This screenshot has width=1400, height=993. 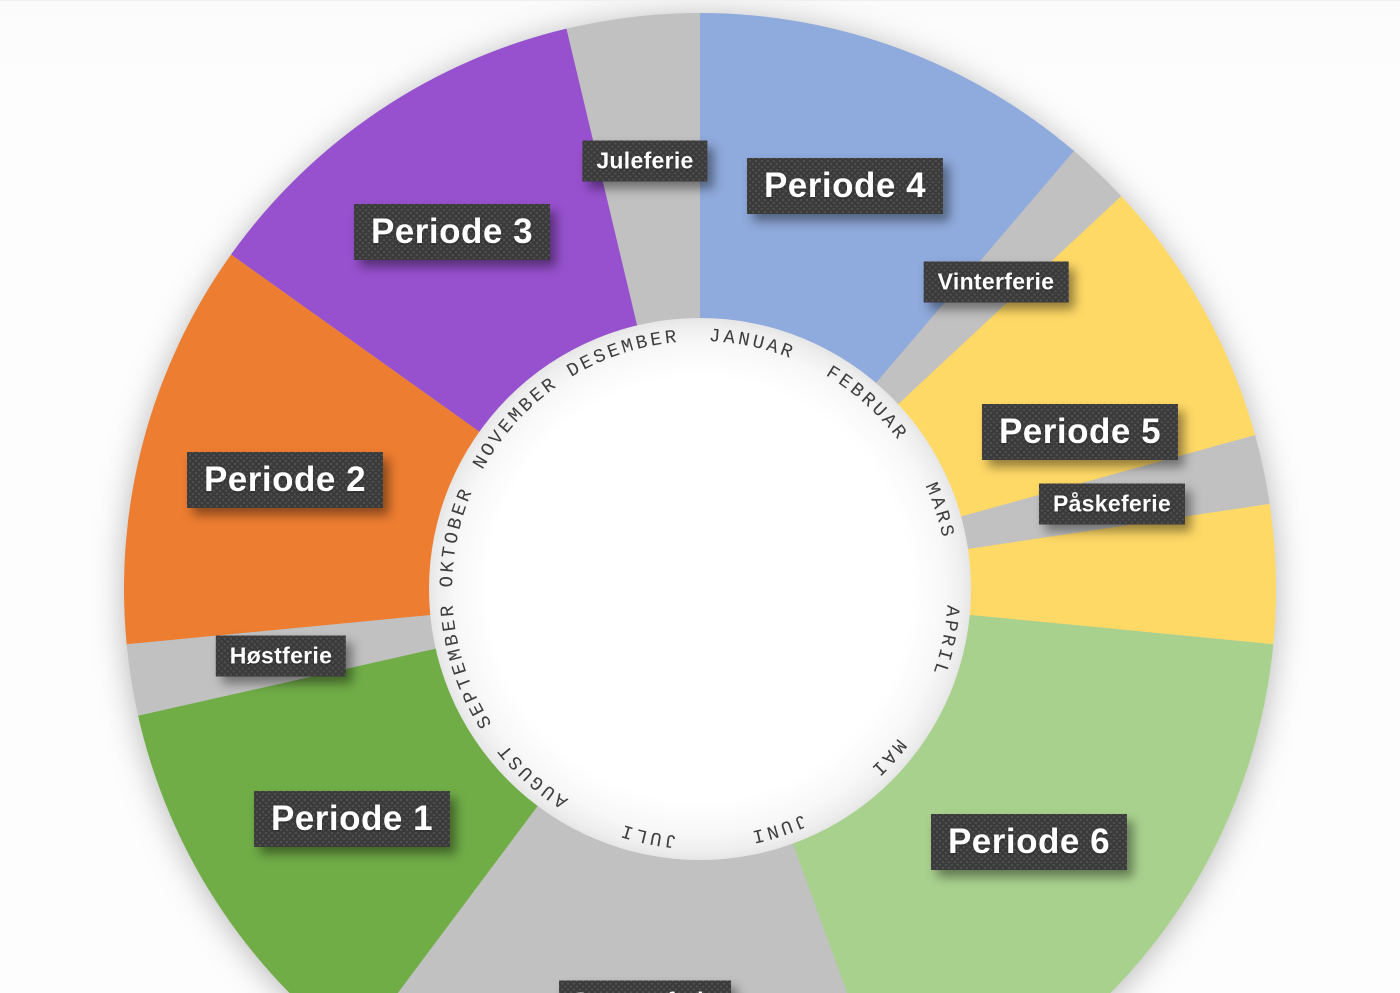 What do you see at coordinates (1080, 432) in the screenshot?
I see `label-periode-5: Periode 5` at bounding box center [1080, 432].